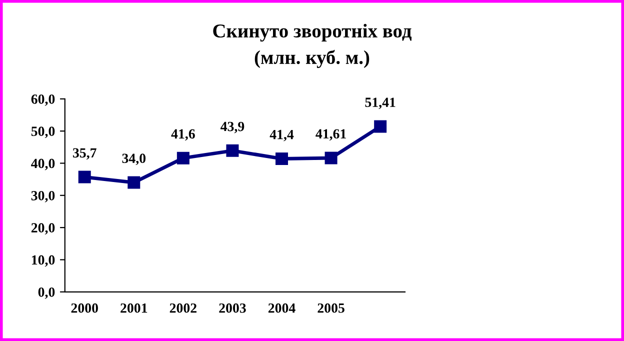 This screenshot has width=624, height=341. Describe the element at coordinates (43, 196) in the screenshot. I see `y-tick-label: 30,0` at that location.